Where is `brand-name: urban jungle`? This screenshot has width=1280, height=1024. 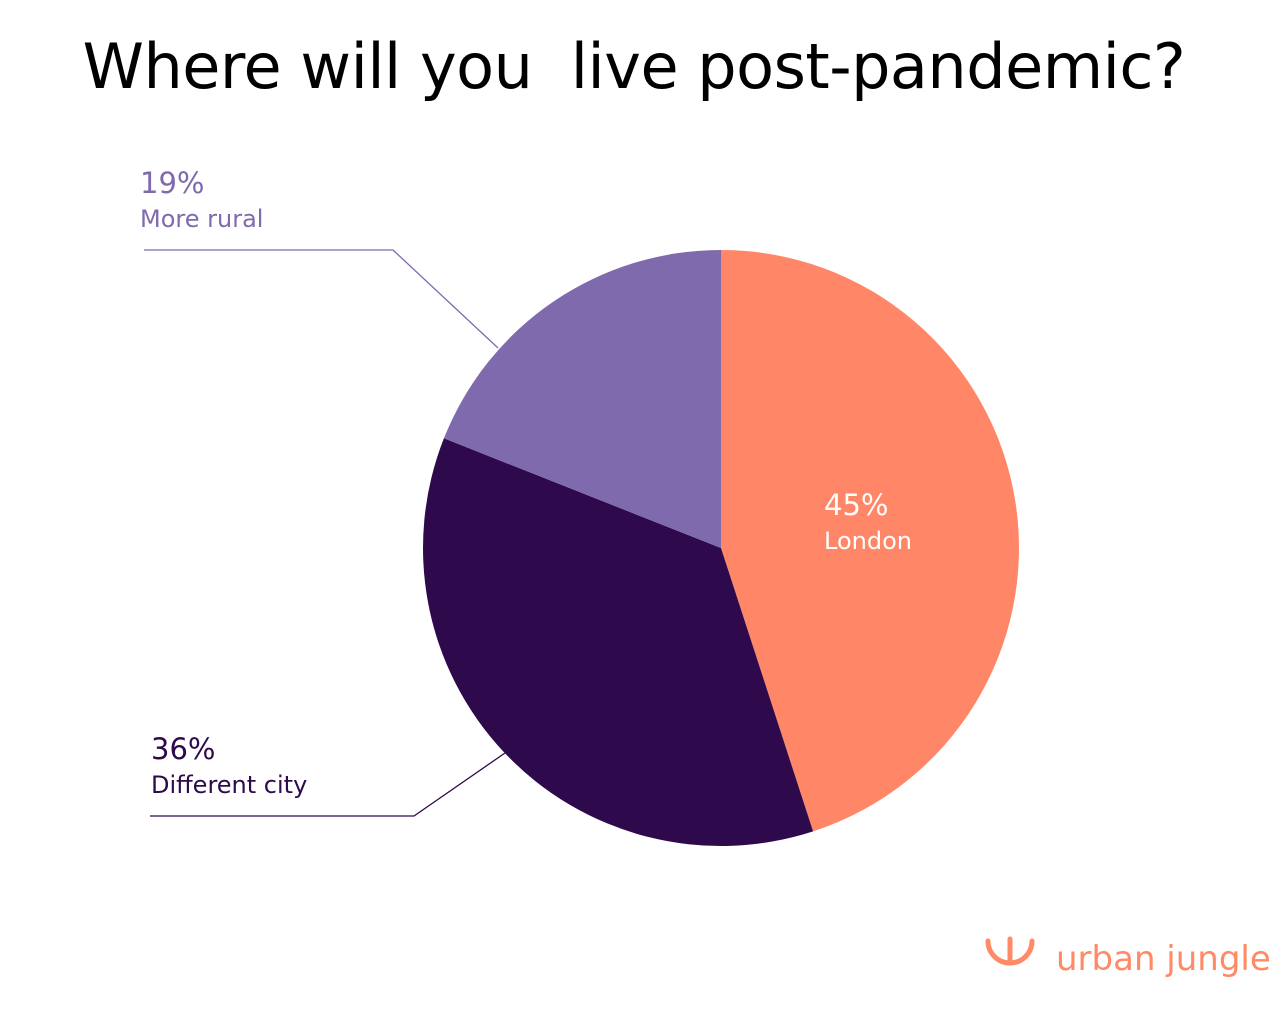
brand-name: urban jungle is located at coordinates (1163, 959).